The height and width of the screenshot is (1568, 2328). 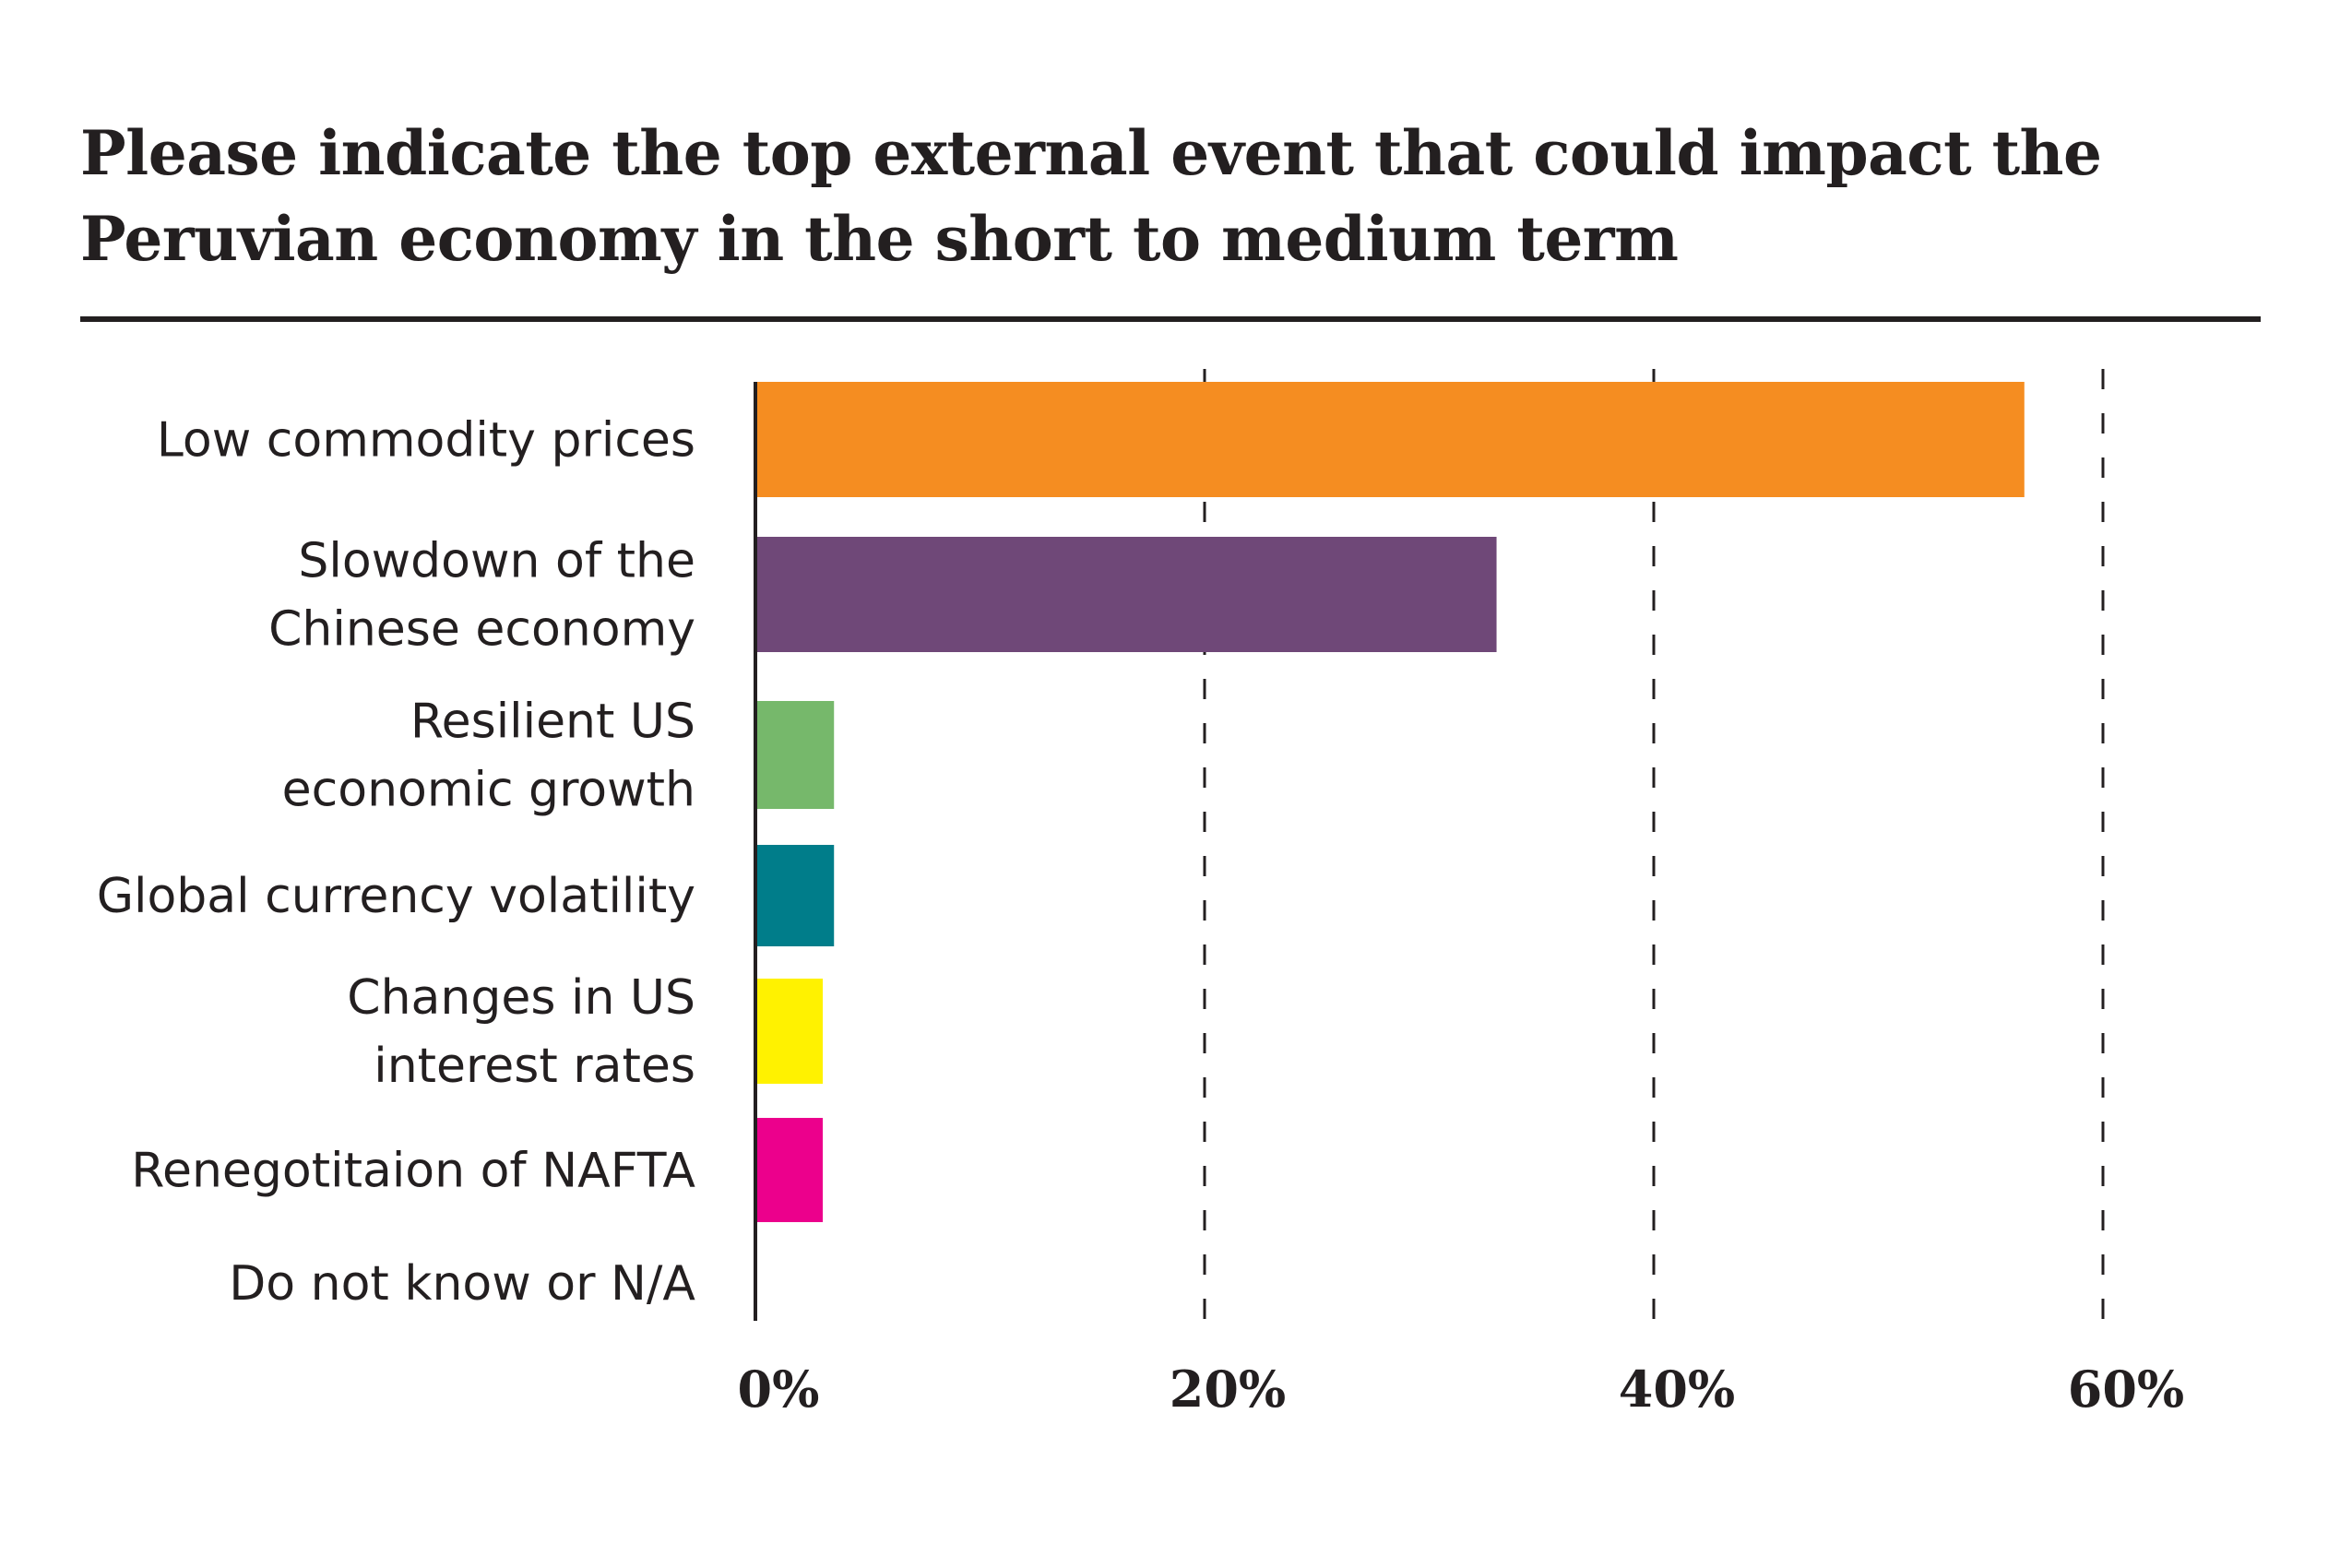 I want to click on category-label-2-line-0: Resilient US, so click(x=552, y=722).